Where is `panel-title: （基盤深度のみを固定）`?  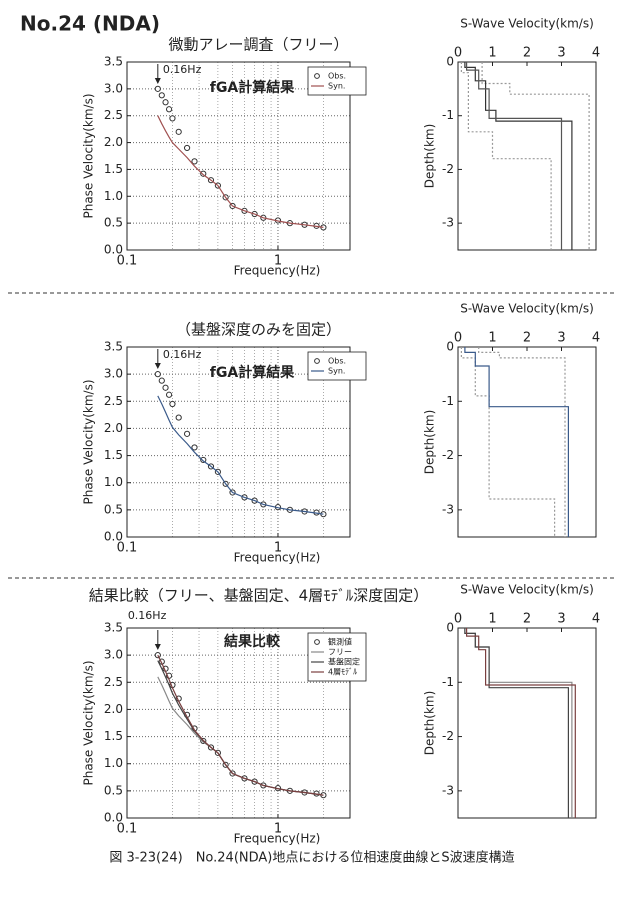 panel-title: （基盤深度のみを固定） is located at coordinates (258, 330).